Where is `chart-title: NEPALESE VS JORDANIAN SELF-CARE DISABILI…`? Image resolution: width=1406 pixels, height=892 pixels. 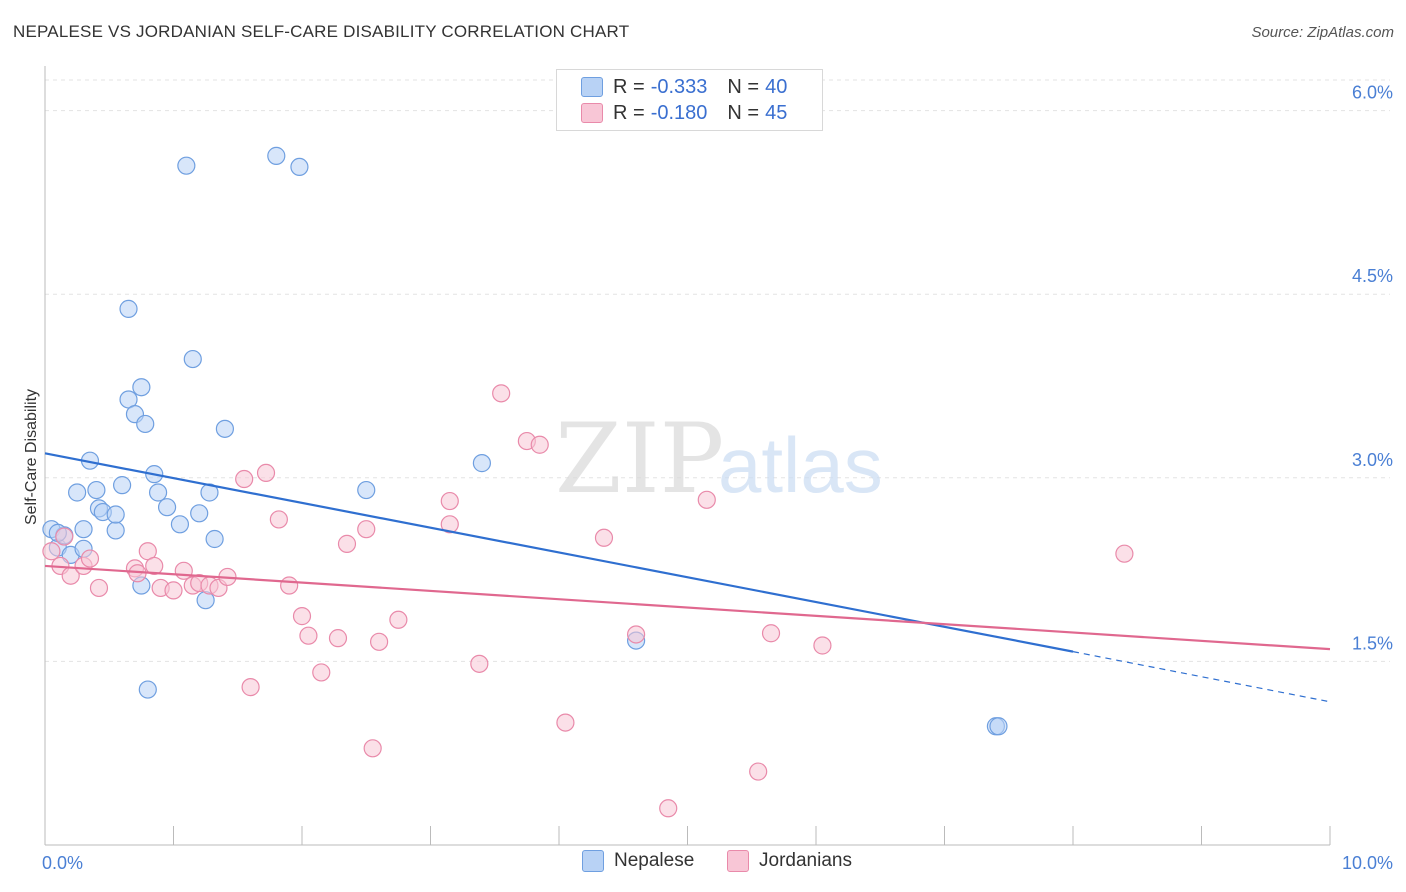 chart-title: NEPALESE VS JORDANIAN SELF-CARE DISABILI… is located at coordinates (321, 31).